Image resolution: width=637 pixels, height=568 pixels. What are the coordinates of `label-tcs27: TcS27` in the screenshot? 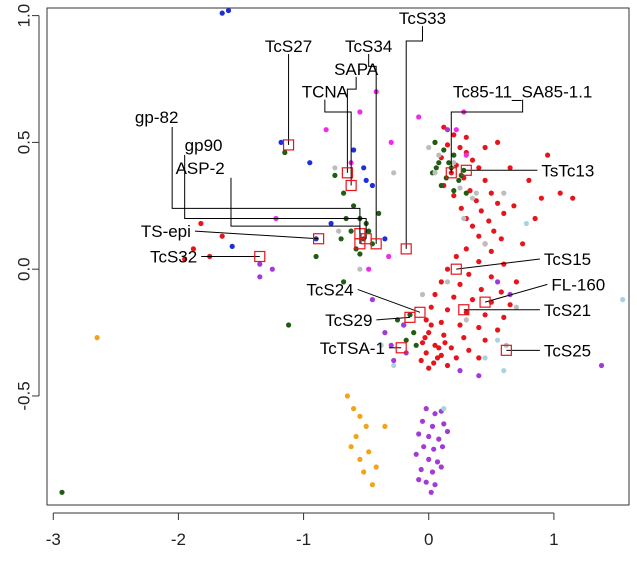 It's located at (288, 46).